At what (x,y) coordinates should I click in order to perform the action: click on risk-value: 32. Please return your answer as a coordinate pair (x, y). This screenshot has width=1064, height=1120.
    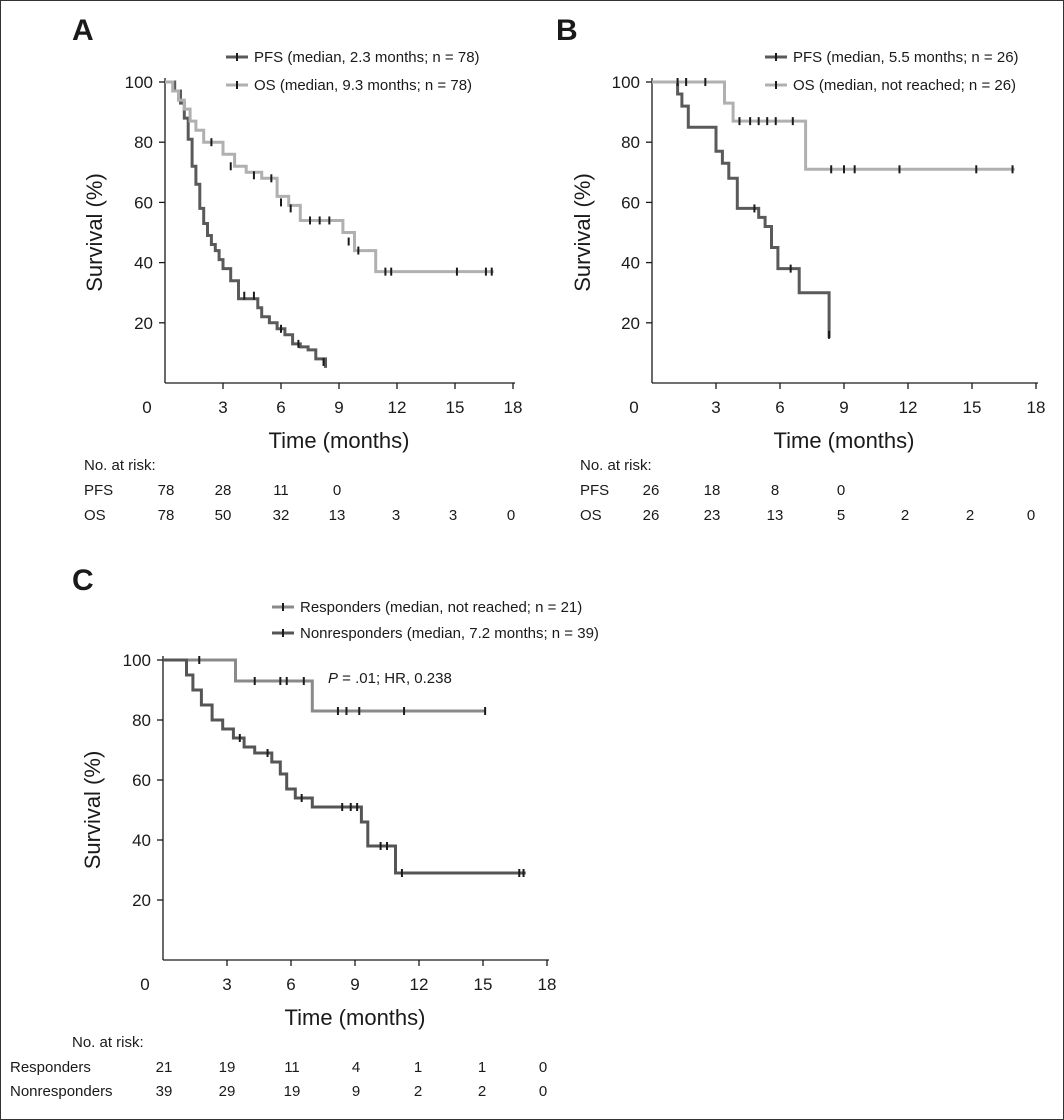
    Looking at the image, I should click on (281, 515).